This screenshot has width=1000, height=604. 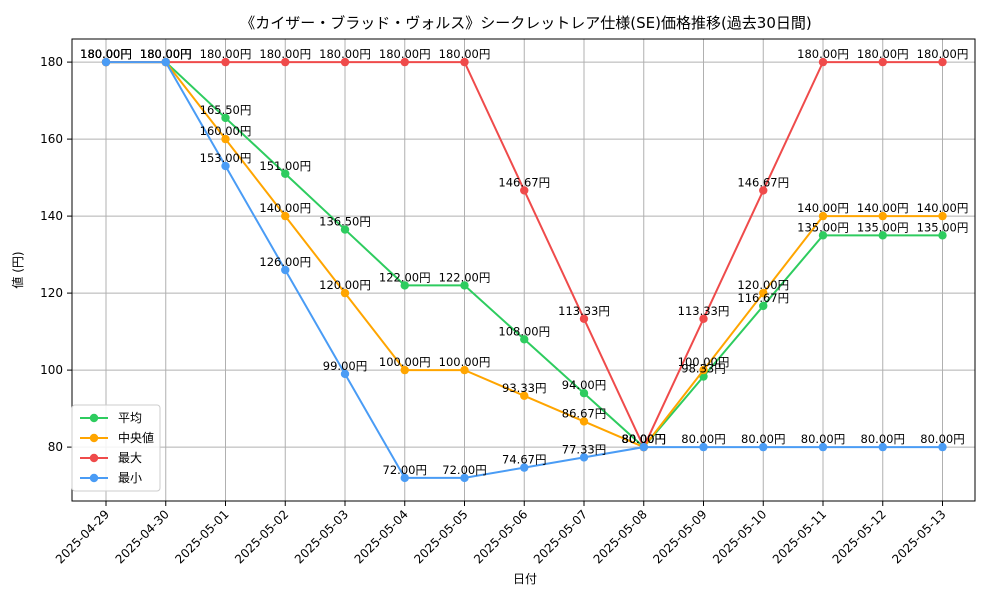 I want to click on y-tick-label: 140, so click(x=51, y=216).